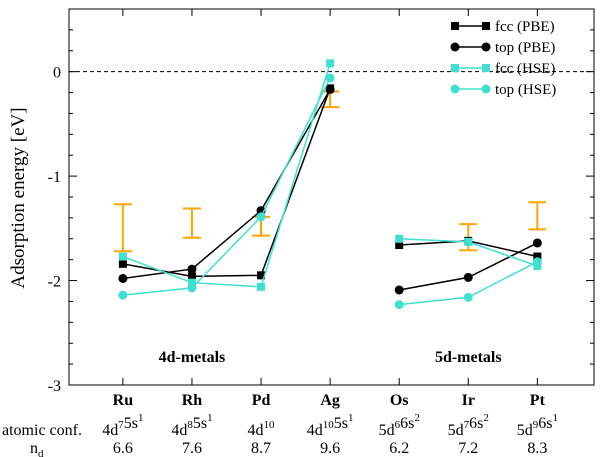  What do you see at coordinates (399, 400) in the screenshot?
I see `x-tick-label: Os` at bounding box center [399, 400].